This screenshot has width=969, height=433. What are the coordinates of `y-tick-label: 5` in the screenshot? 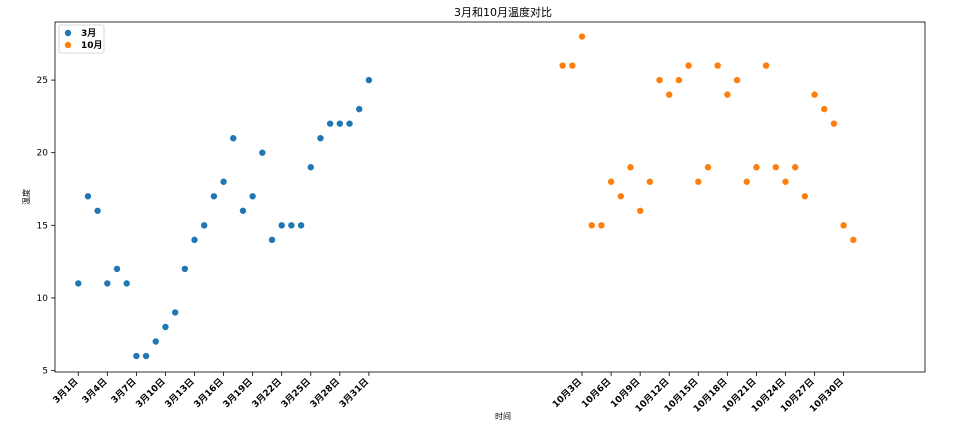 It's located at (45, 372).